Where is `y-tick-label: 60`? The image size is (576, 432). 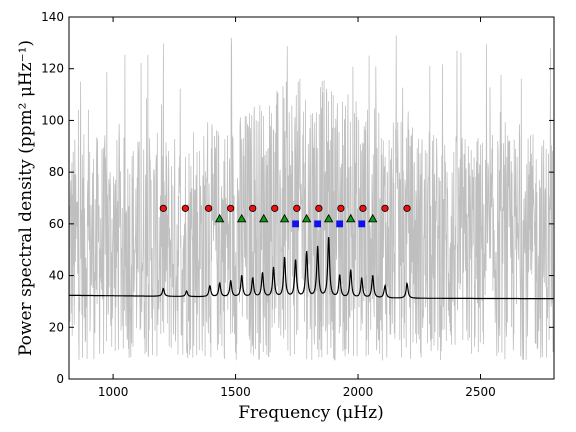
y-tick-label: 60 is located at coordinates (56, 224).